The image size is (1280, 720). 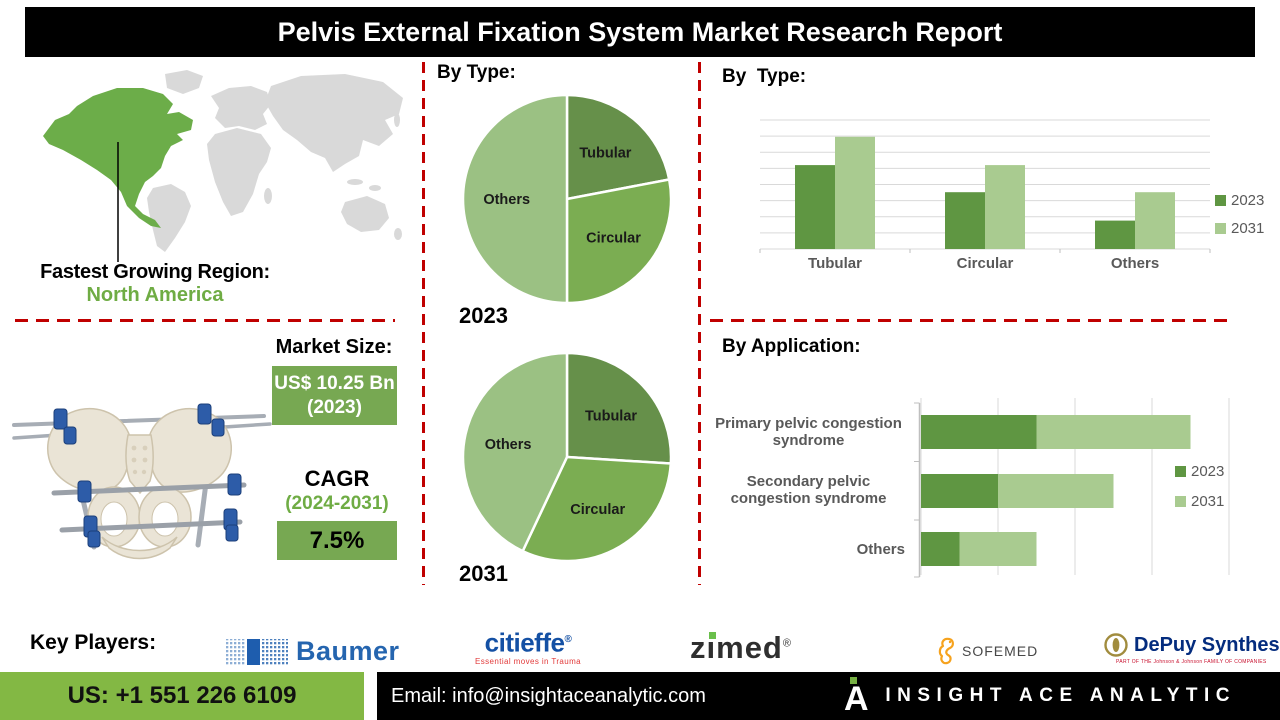 I want to click on sacral-foramina, so click(x=139, y=460).